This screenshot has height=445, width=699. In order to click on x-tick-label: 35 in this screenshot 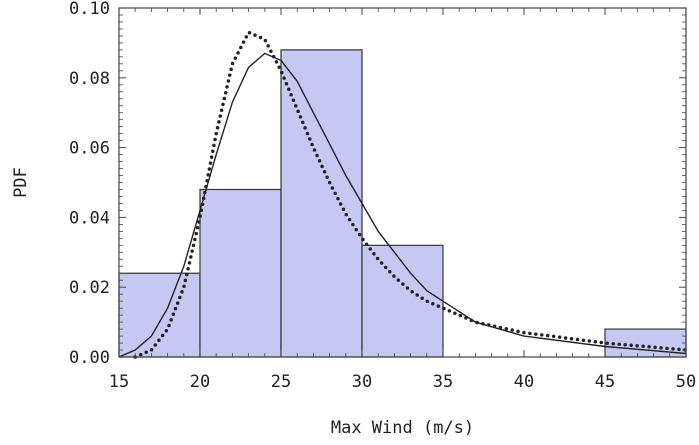, I will do `click(443, 382)`.